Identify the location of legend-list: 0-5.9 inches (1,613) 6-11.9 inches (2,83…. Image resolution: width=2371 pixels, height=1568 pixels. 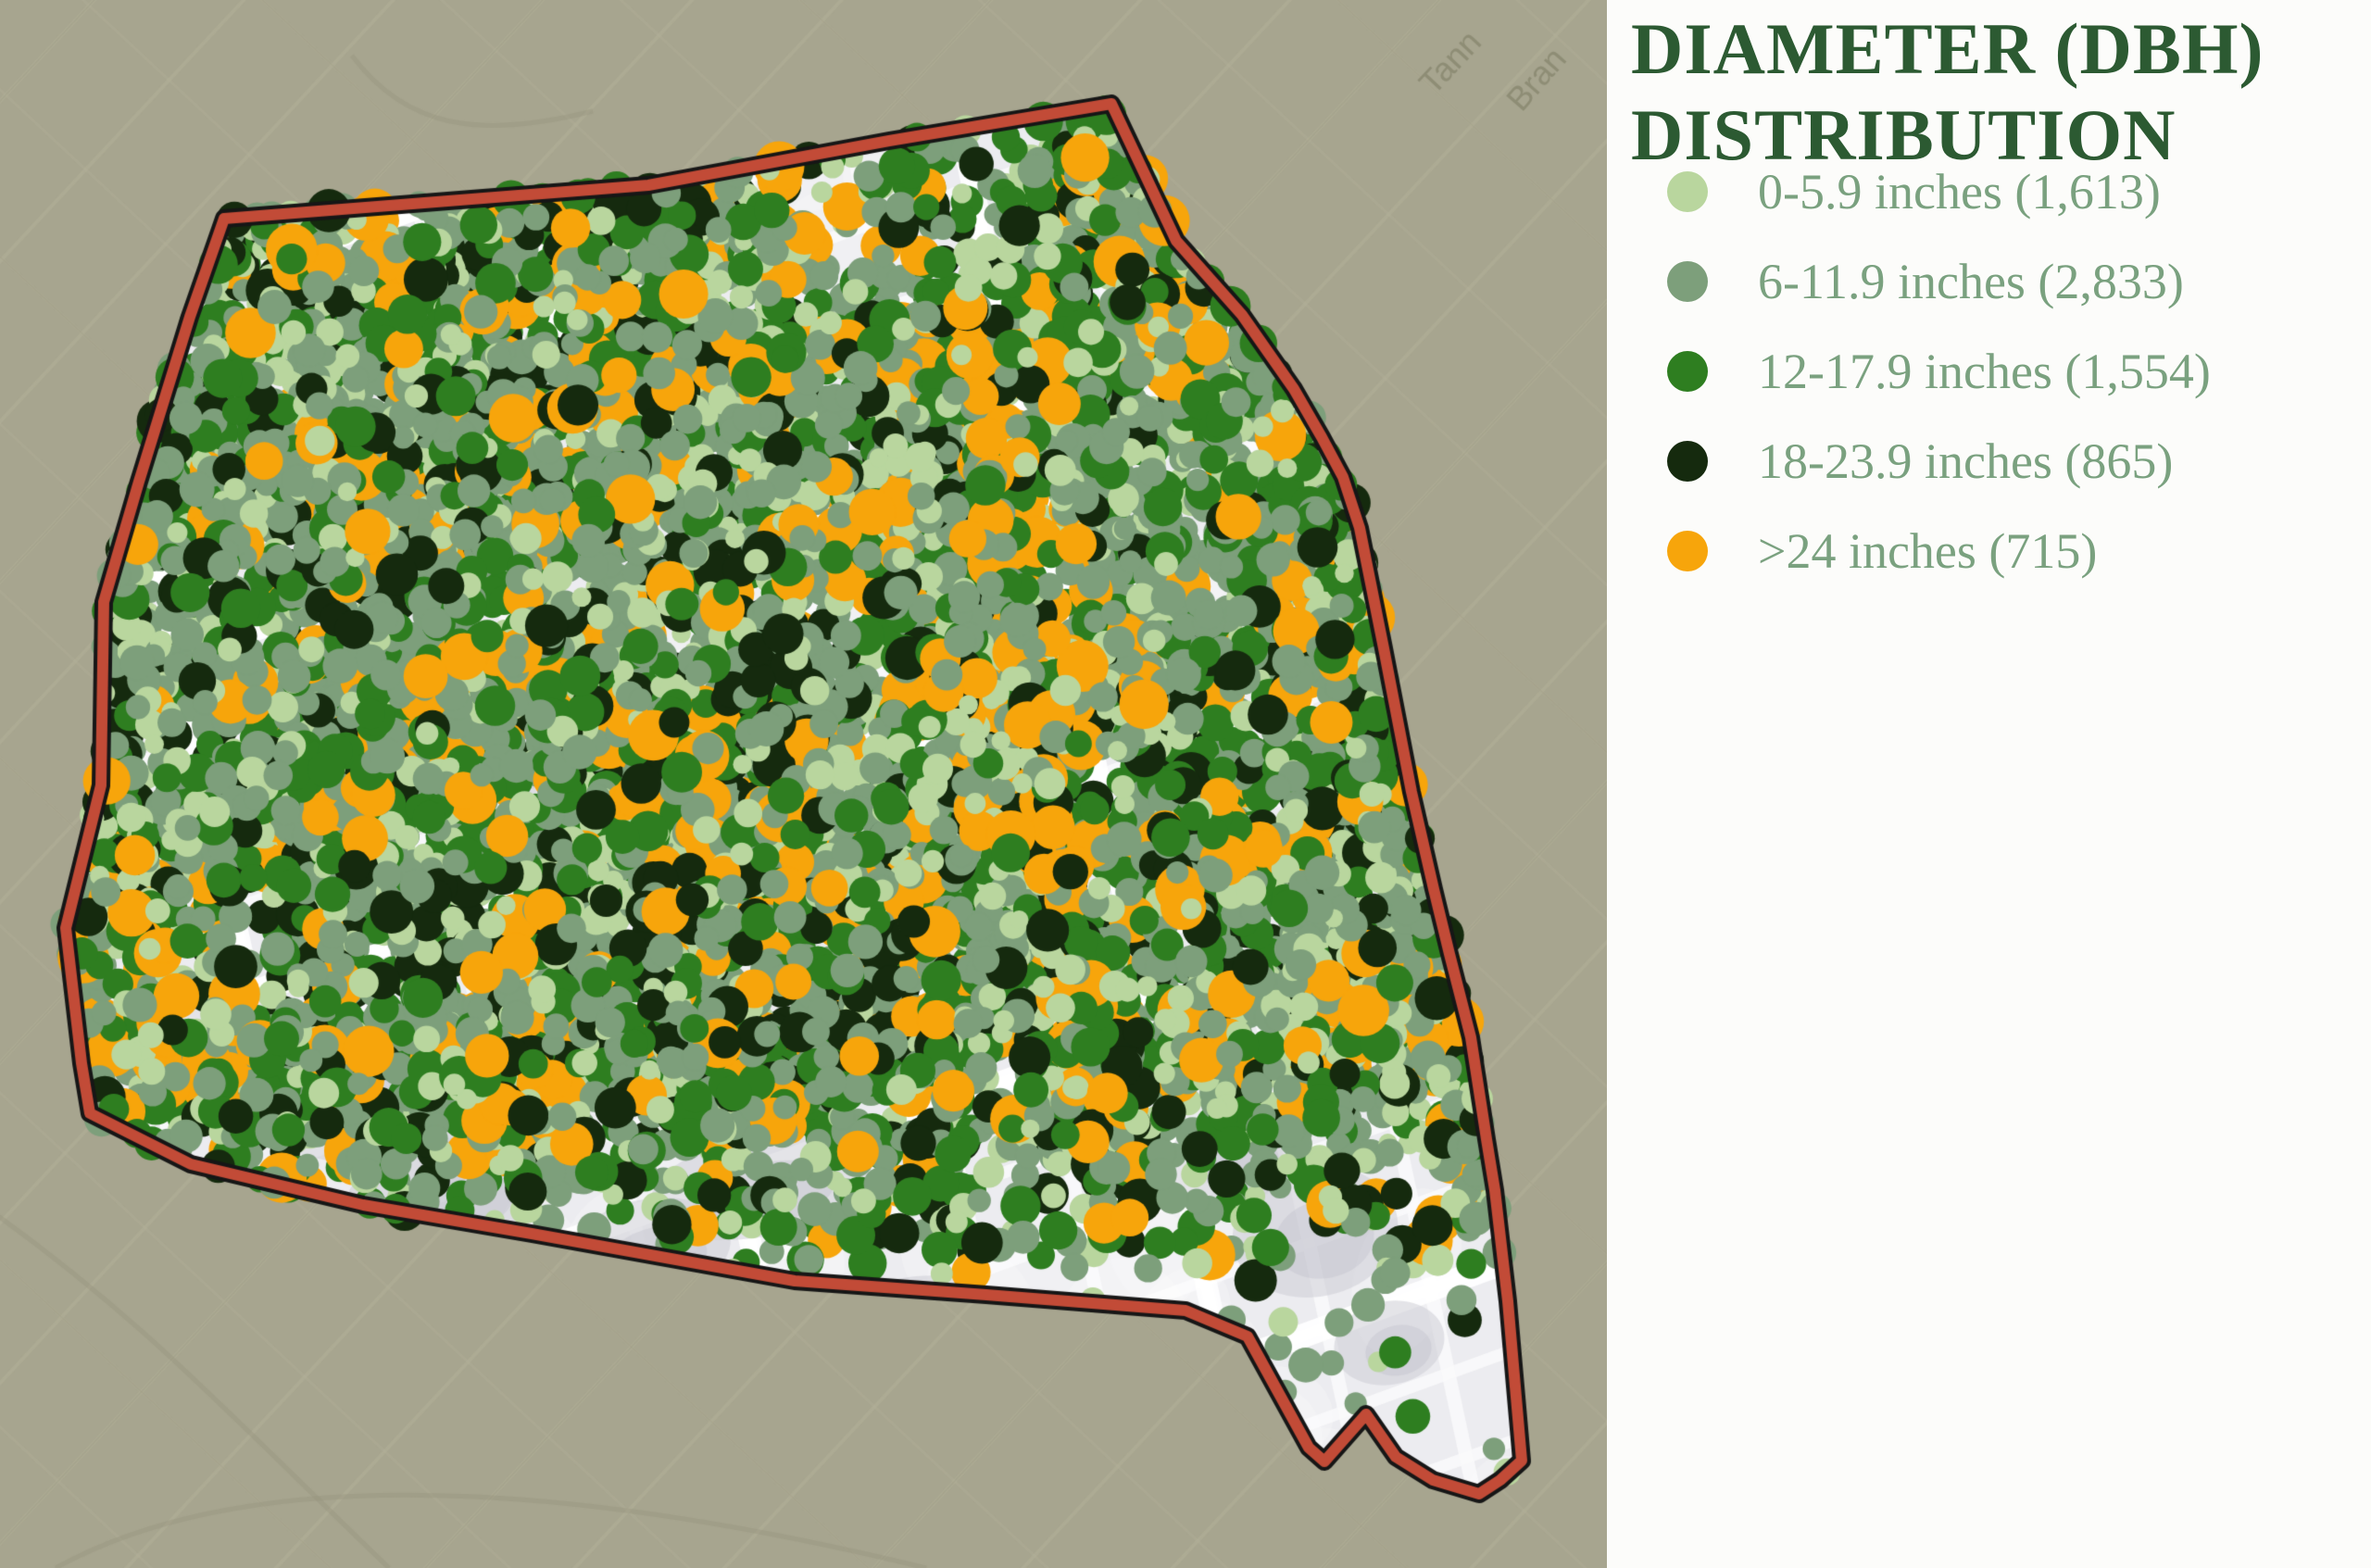
(1989, 371).